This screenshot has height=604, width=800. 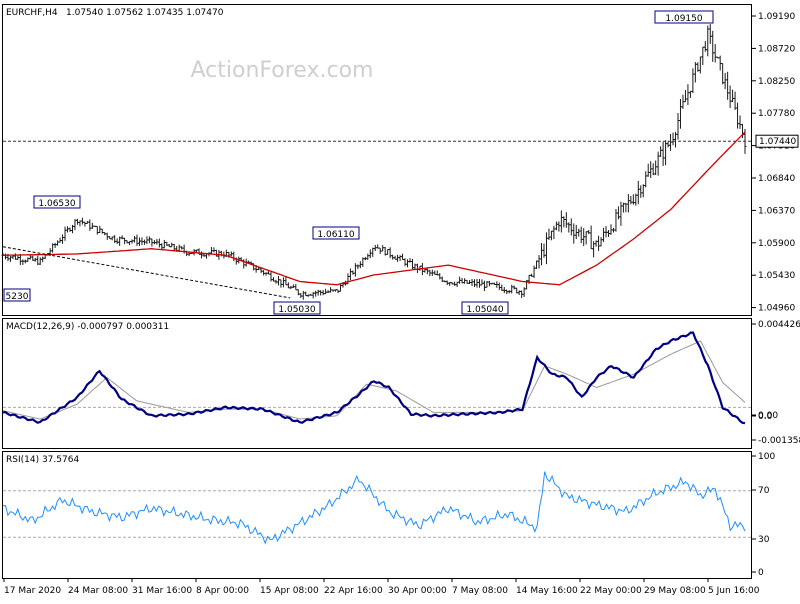 I want to click on rsi-plot, so click(x=376, y=508).